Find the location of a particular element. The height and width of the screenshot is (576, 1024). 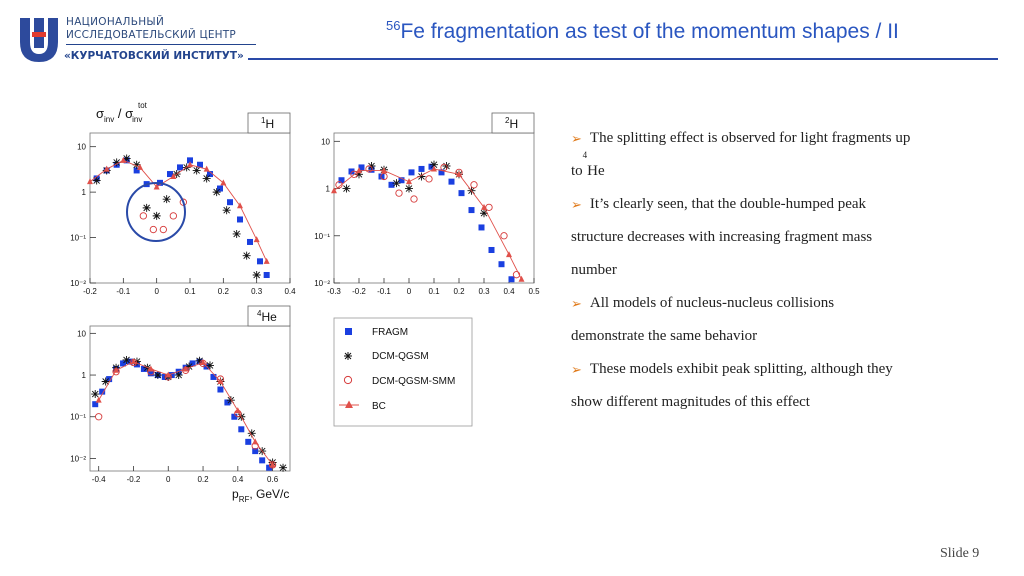

x-tick-label: -0.4 is located at coordinates (99, 479).